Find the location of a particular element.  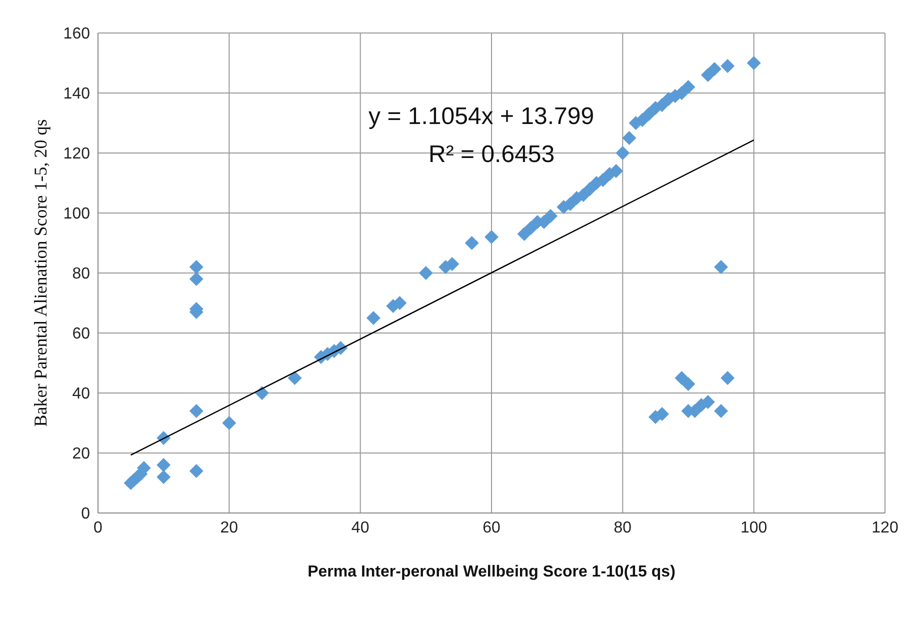

x-tick-label: 100 is located at coordinates (754, 527).